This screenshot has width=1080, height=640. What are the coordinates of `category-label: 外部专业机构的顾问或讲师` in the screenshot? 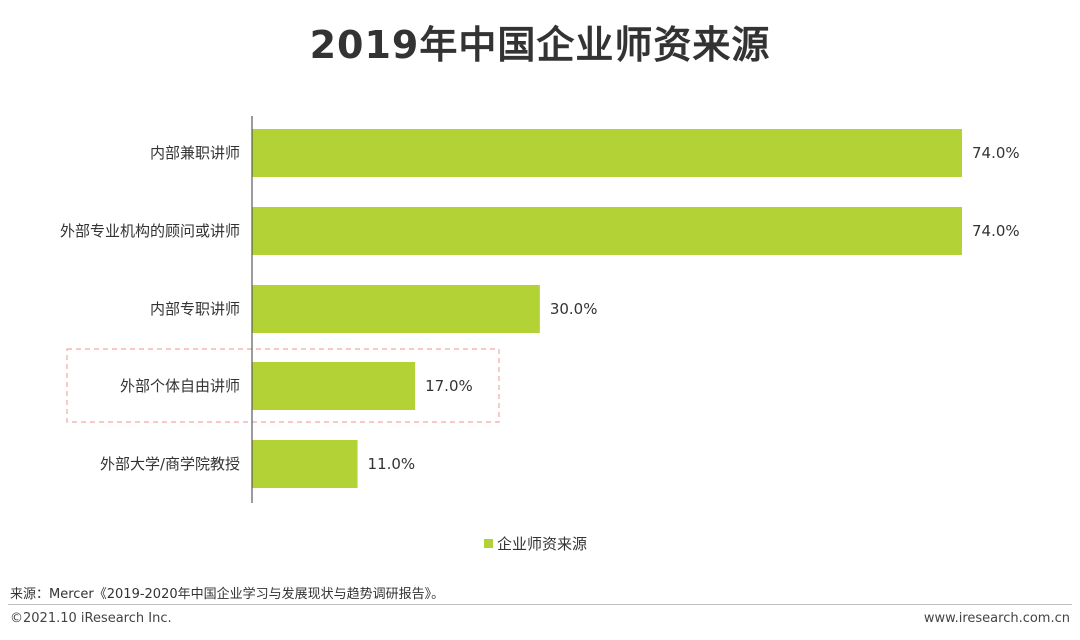 It's located at (150, 231).